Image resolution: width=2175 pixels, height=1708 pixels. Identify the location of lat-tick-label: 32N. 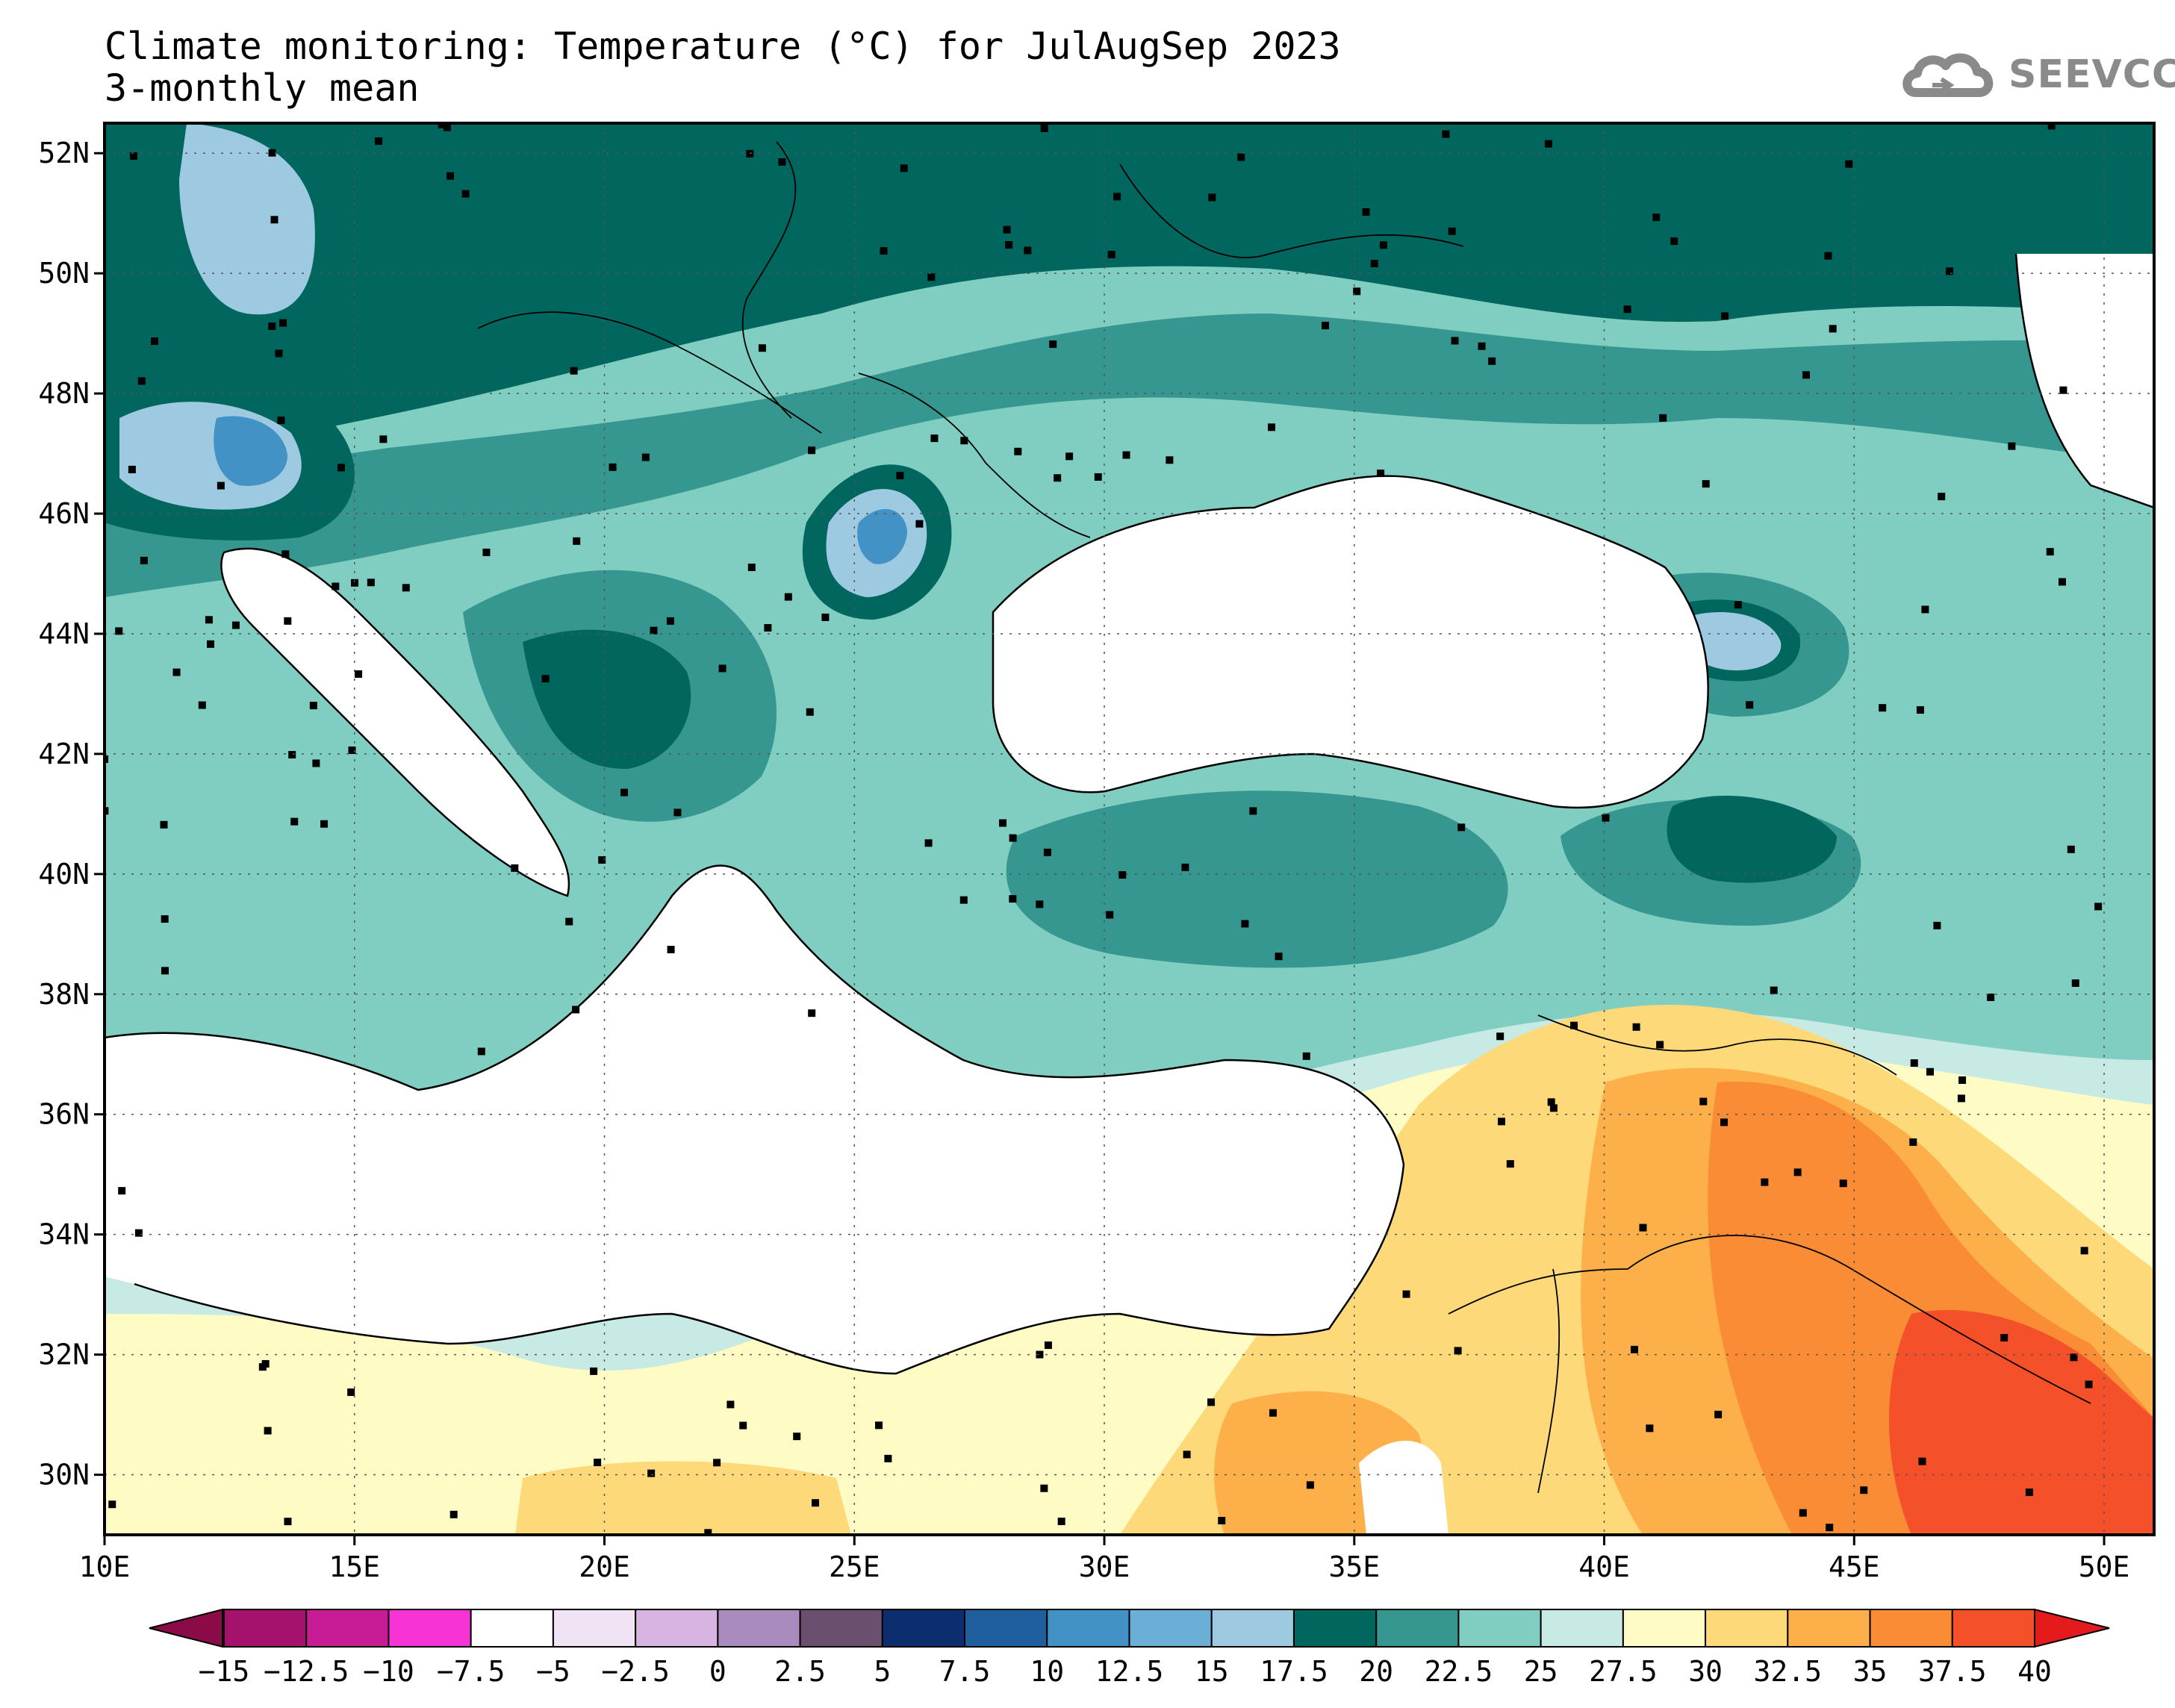
(64, 1354).